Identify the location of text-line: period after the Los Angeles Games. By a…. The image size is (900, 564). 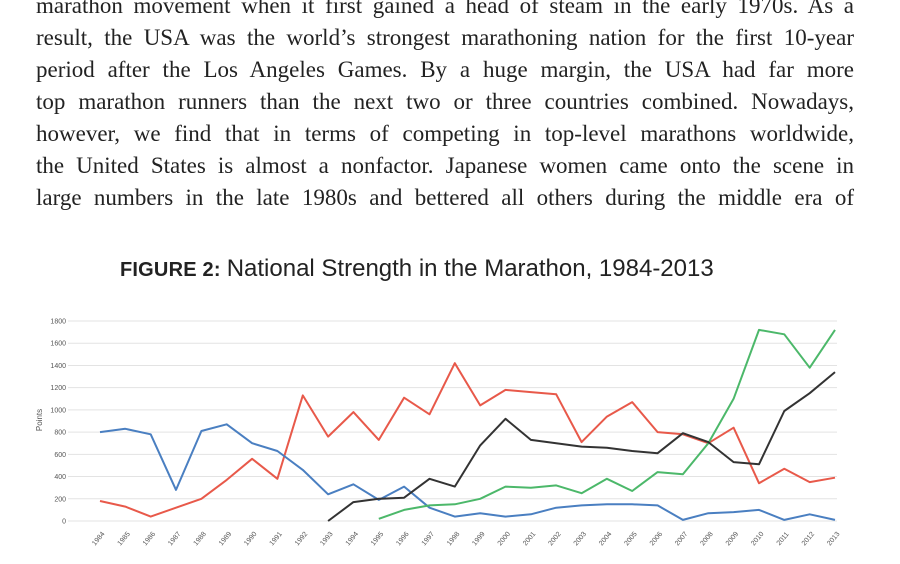
(445, 69).